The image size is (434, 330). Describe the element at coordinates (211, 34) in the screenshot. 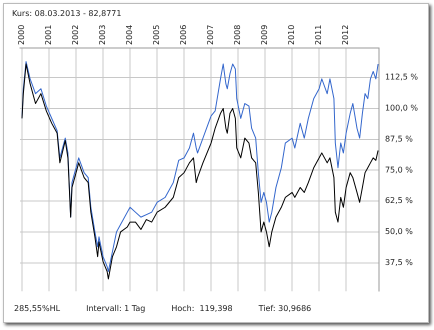

I see `x-tick-label: 2007` at that location.